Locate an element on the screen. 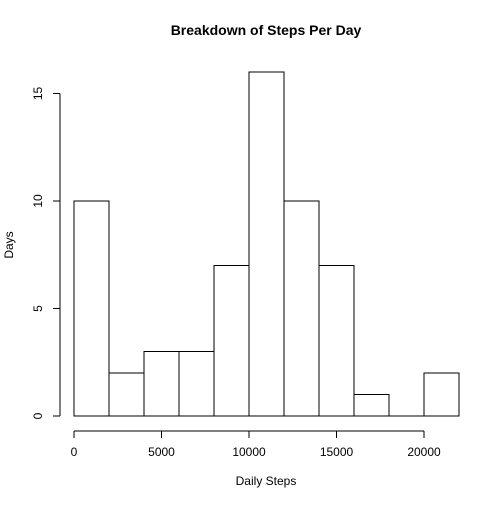 The height and width of the screenshot is (509, 504). x-tick-label: 15000 is located at coordinates (337, 452).